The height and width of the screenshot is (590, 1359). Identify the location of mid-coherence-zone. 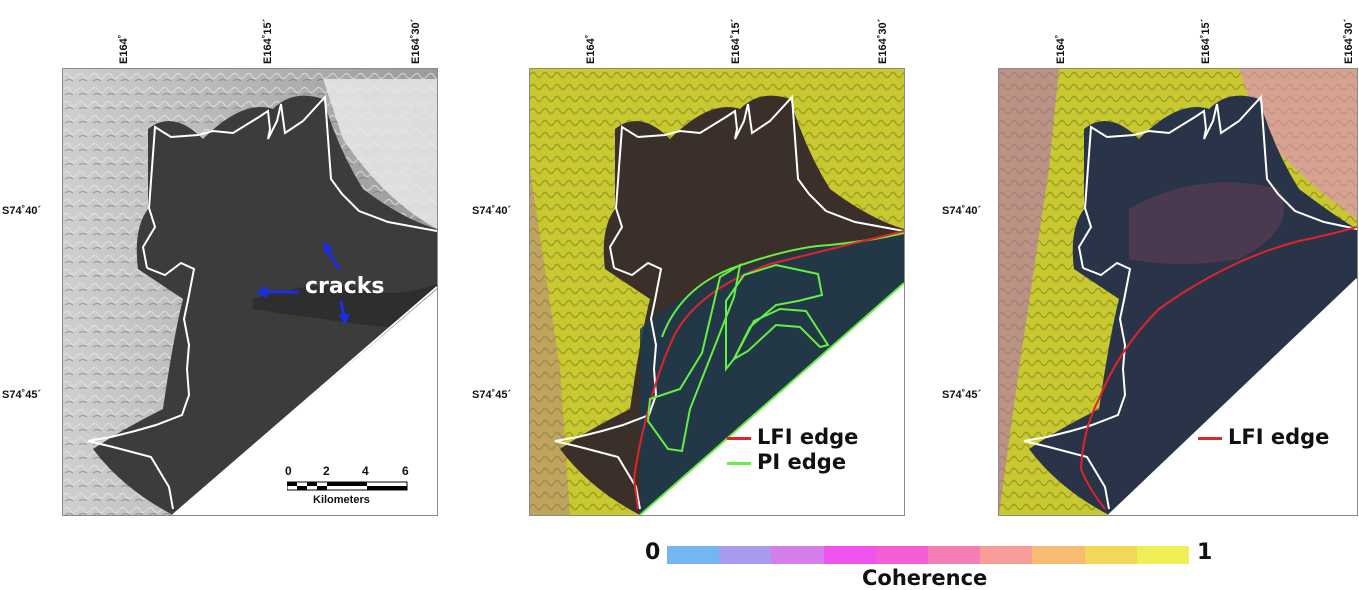
(1206, 223).